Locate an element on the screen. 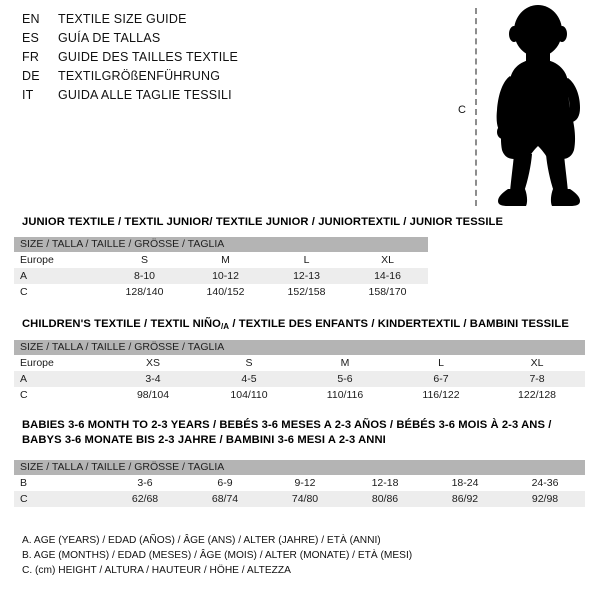 This screenshot has height=600, width=600. cell: 152/158 is located at coordinates (306, 292).